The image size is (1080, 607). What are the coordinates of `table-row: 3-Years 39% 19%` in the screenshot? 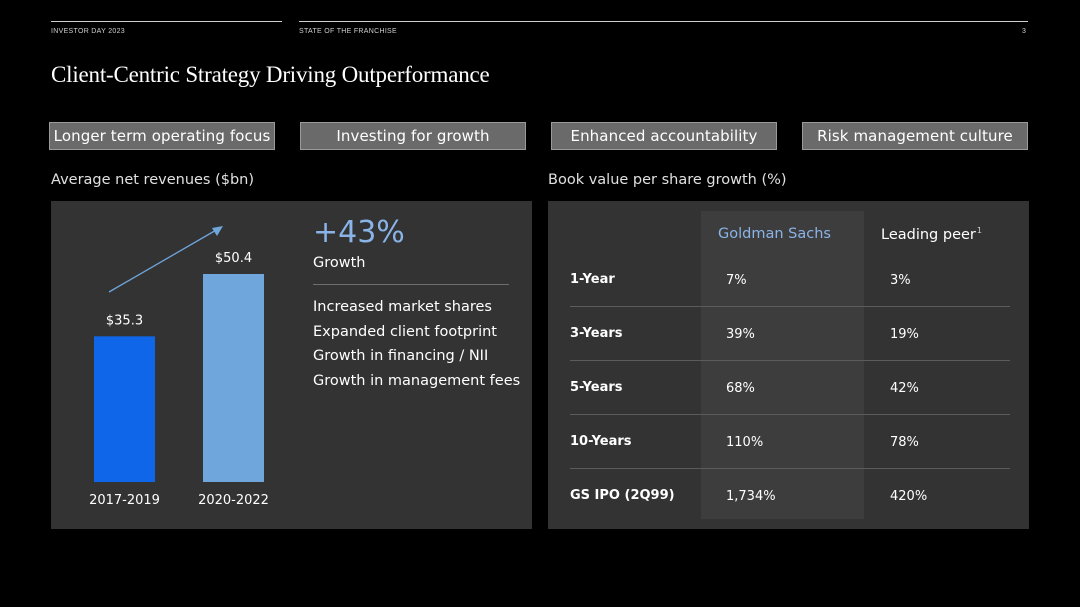 It's located at (790, 334).